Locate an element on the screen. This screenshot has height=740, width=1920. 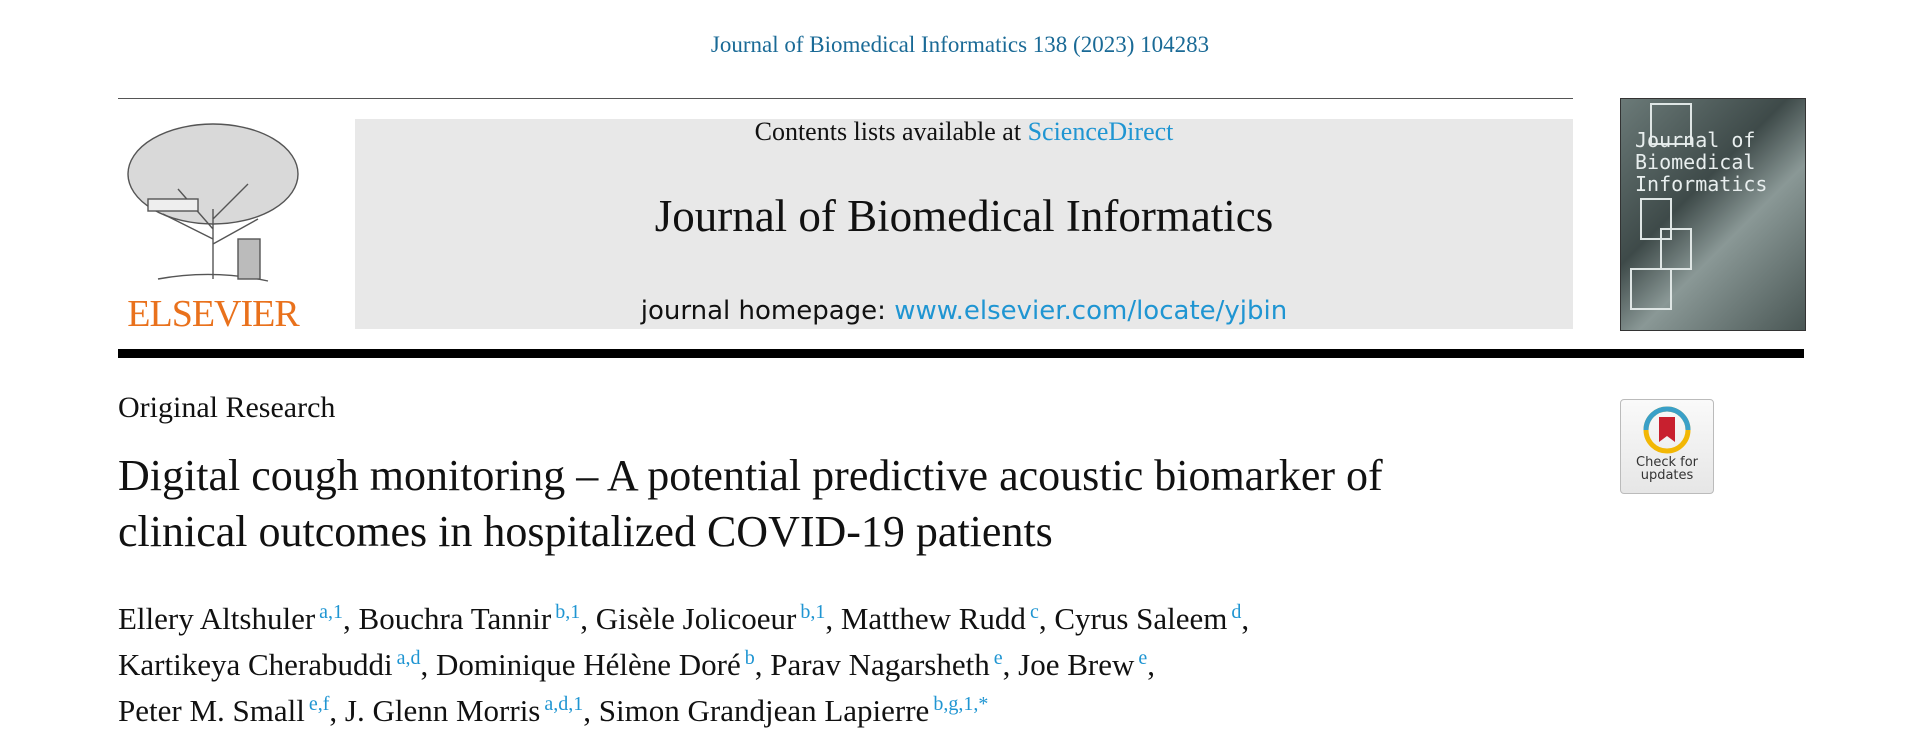
journal-cover: Journal of Biomedical Informatics is located at coordinates (1713, 214).